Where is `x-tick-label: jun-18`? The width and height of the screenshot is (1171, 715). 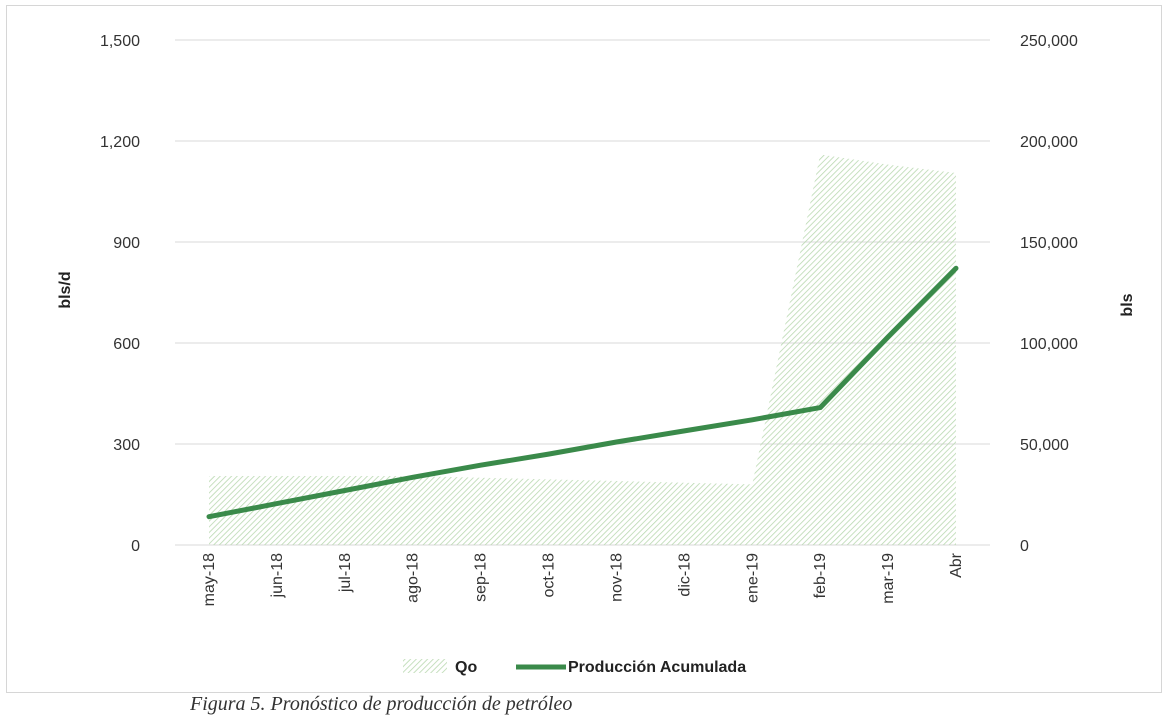 x-tick-label: jun-18 is located at coordinates (277, 576).